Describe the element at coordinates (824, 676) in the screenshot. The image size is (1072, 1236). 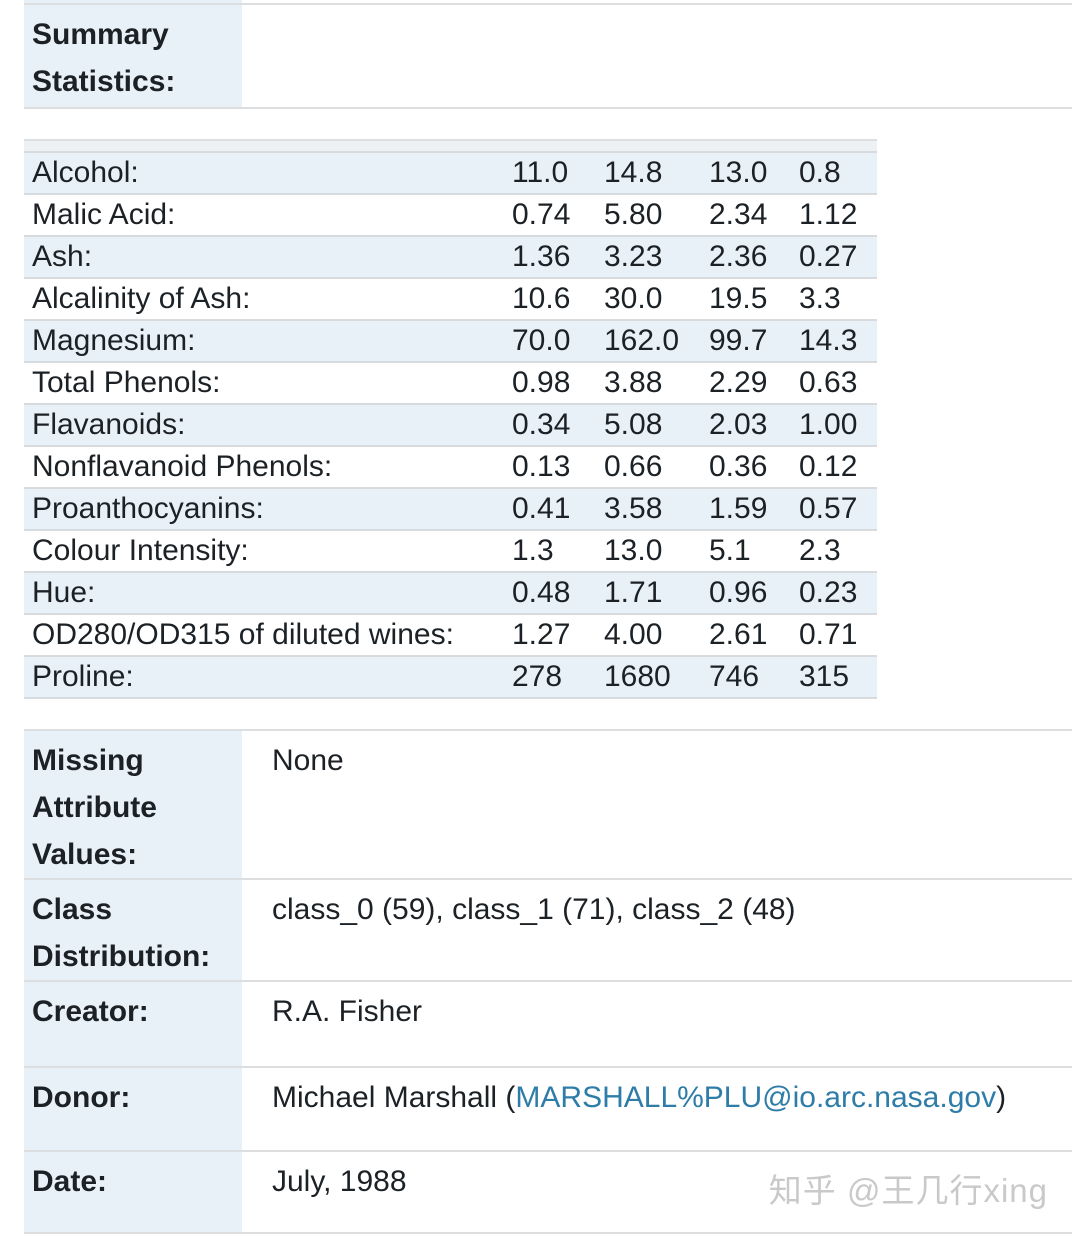
I see `stat-sd: 315` at that location.